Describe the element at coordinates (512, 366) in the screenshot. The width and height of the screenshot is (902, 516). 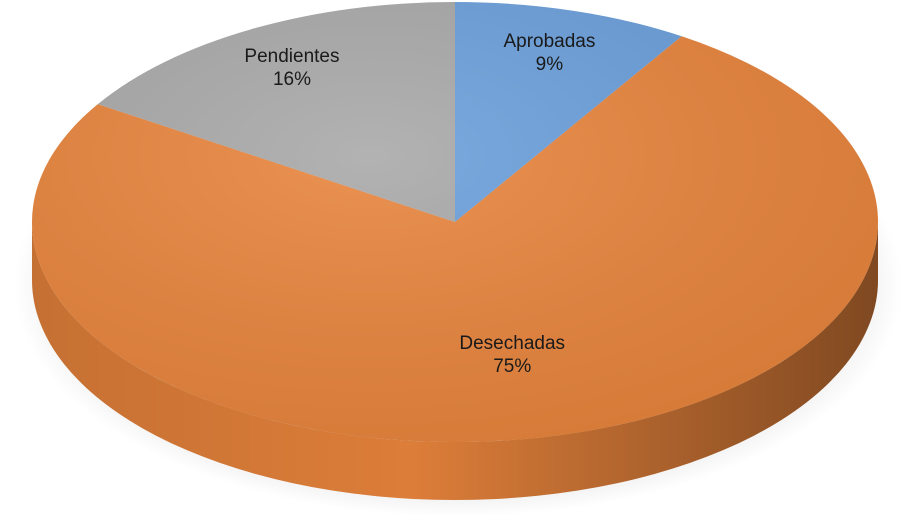
I see `value-label: 75%` at that location.